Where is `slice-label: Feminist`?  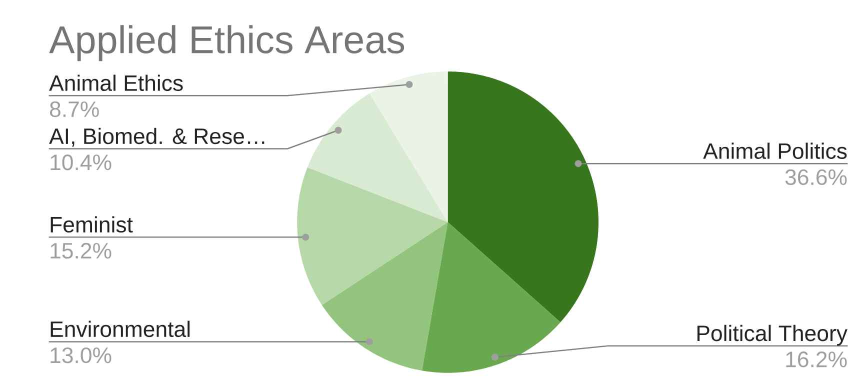
slice-label: Feminist is located at coordinates (91, 224).